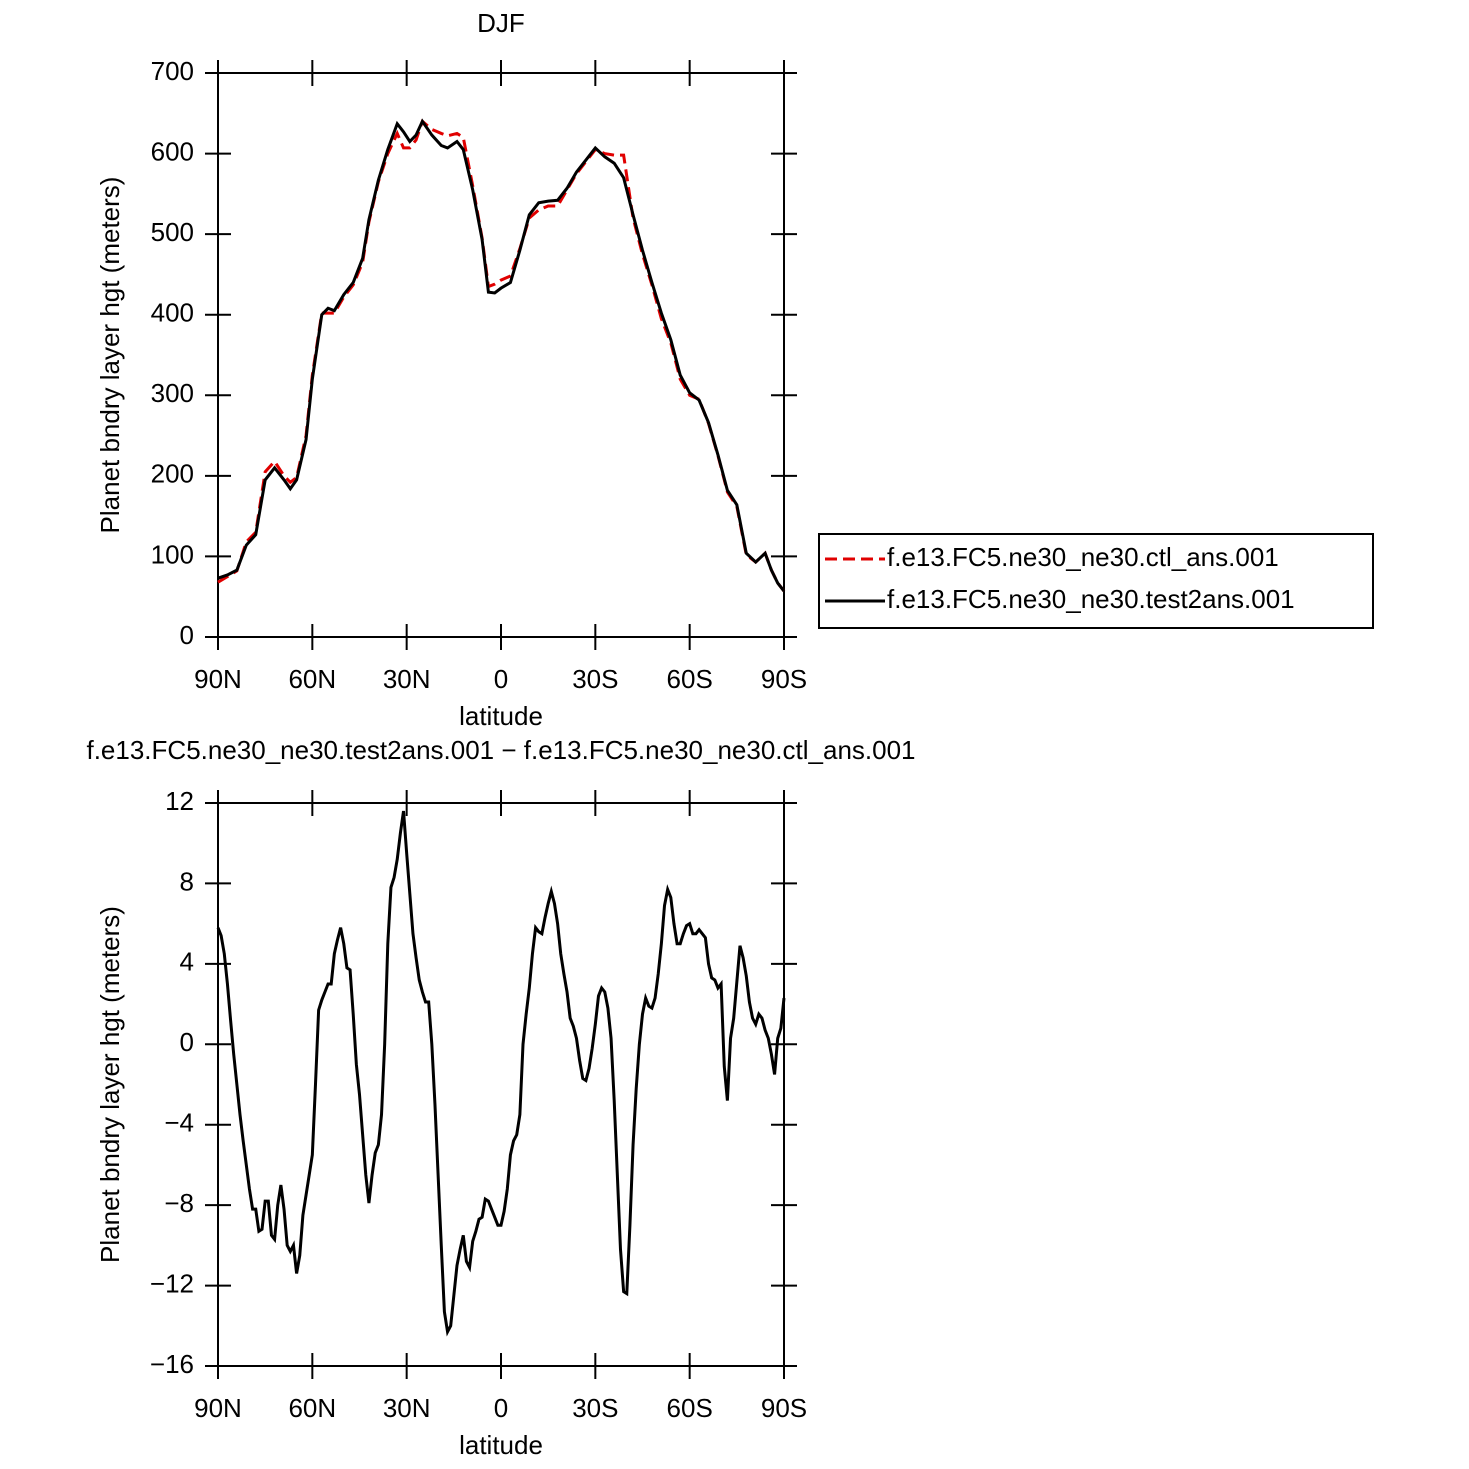 The image size is (1469, 1469). I want to click on y-tick-label: 400, so click(172, 313).